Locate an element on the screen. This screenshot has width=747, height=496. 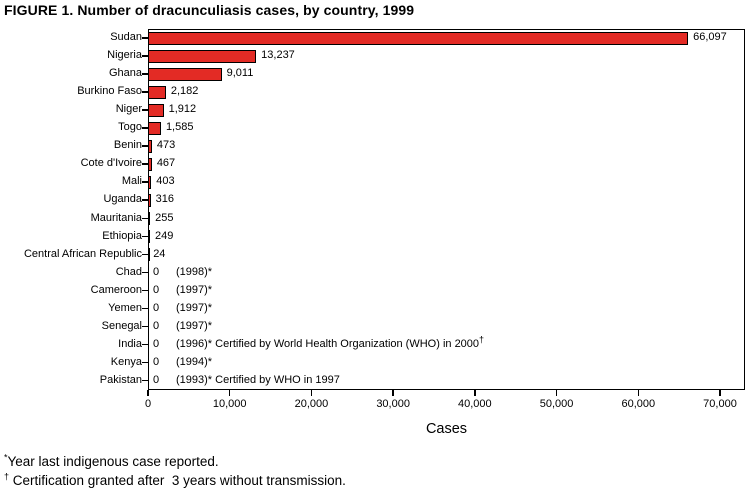
value-label: 467 is located at coordinates (166, 163).